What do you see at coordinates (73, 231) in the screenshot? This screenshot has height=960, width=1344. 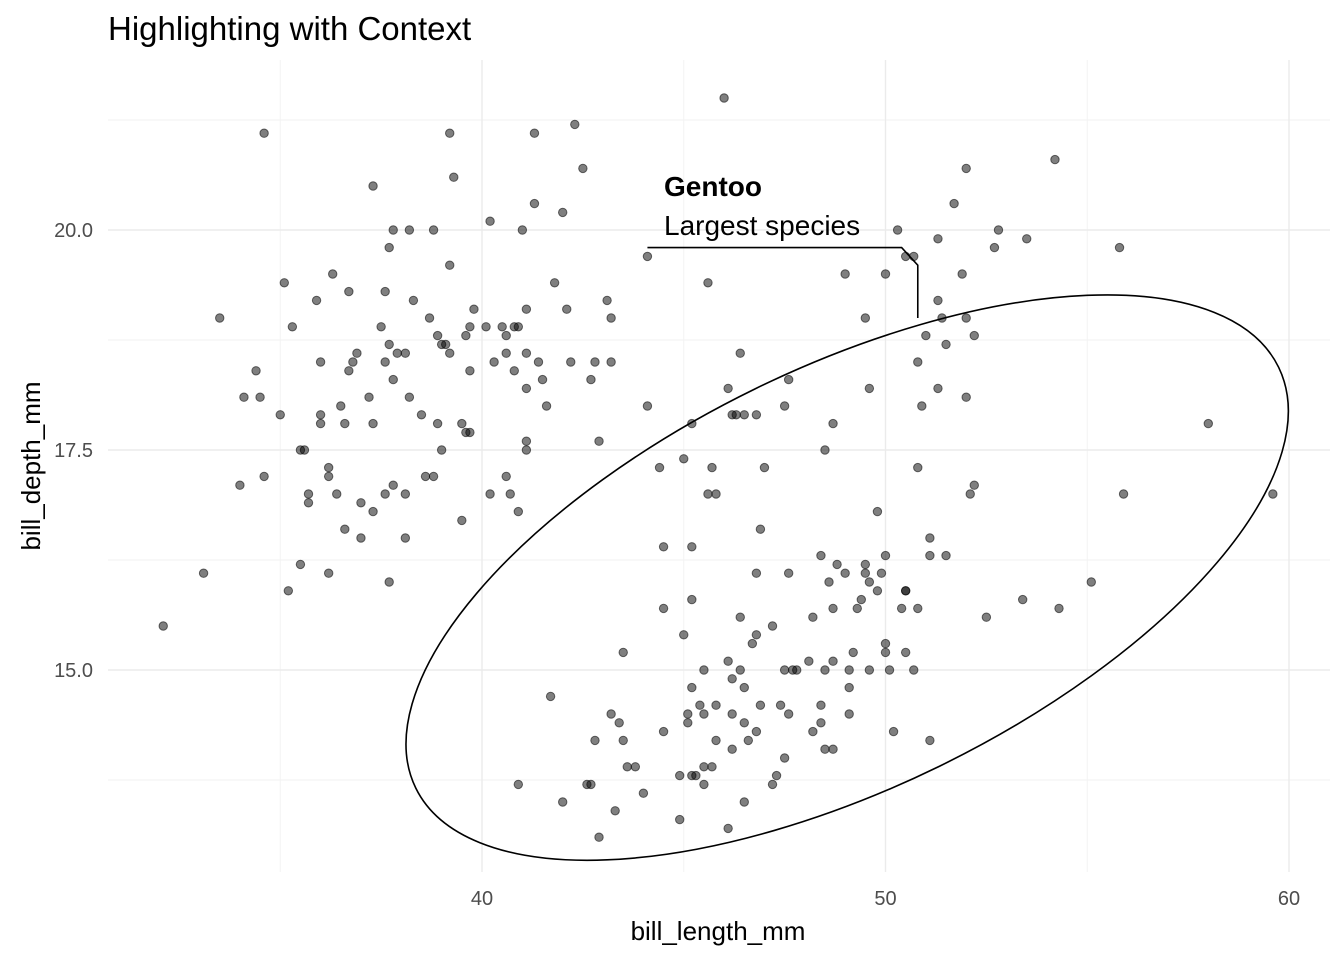 I see `y-tick-label: 20.0` at bounding box center [73, 231].